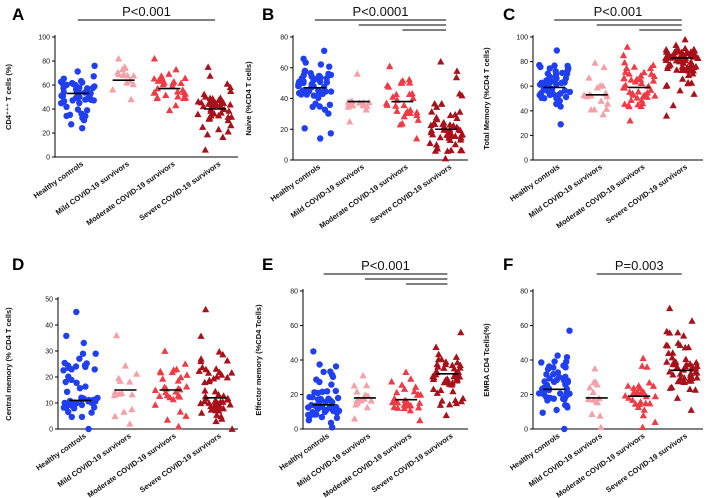 Image resolution: width=709 pixels, height=498 pixels. Describe the element at coordinates (402, 102) in the screenshot. I see `series-moderate` at that location.